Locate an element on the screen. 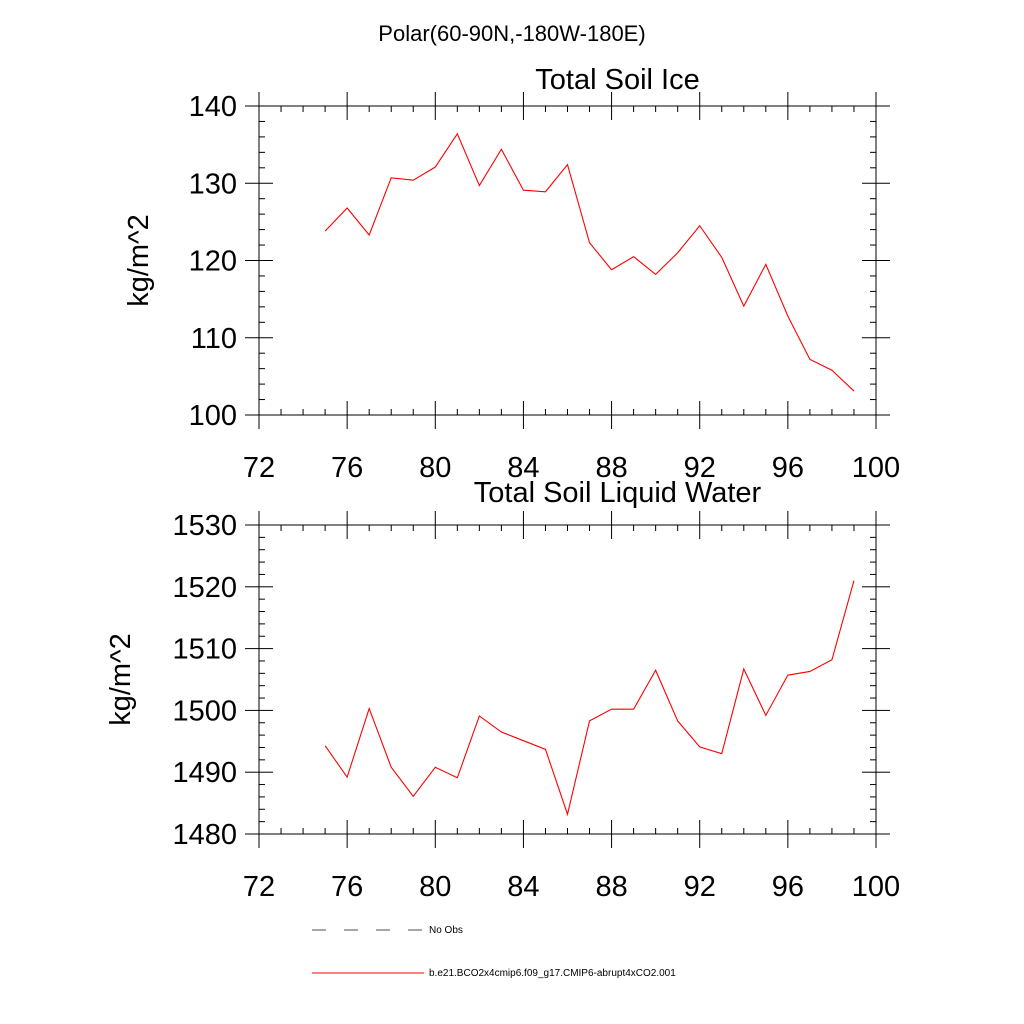 The image size is (1024, 1024). panel-2-xtick-label: 92 is located at coordinates (700, 887).